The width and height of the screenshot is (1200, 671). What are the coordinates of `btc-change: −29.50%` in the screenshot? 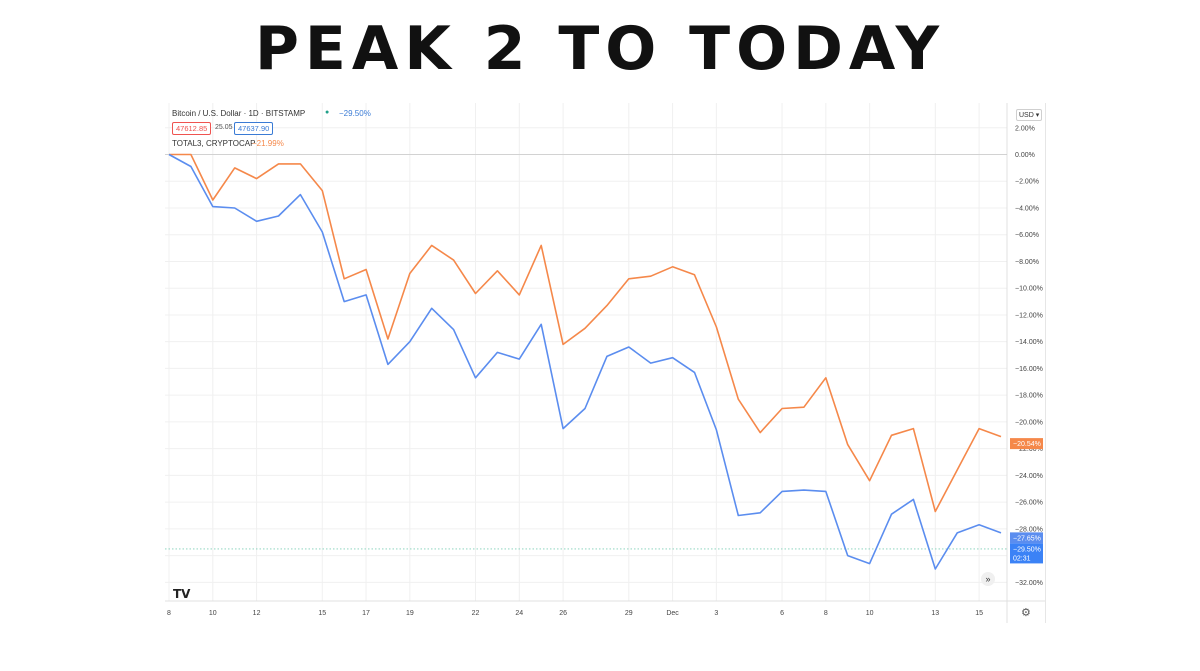 It's located at (355, 113).